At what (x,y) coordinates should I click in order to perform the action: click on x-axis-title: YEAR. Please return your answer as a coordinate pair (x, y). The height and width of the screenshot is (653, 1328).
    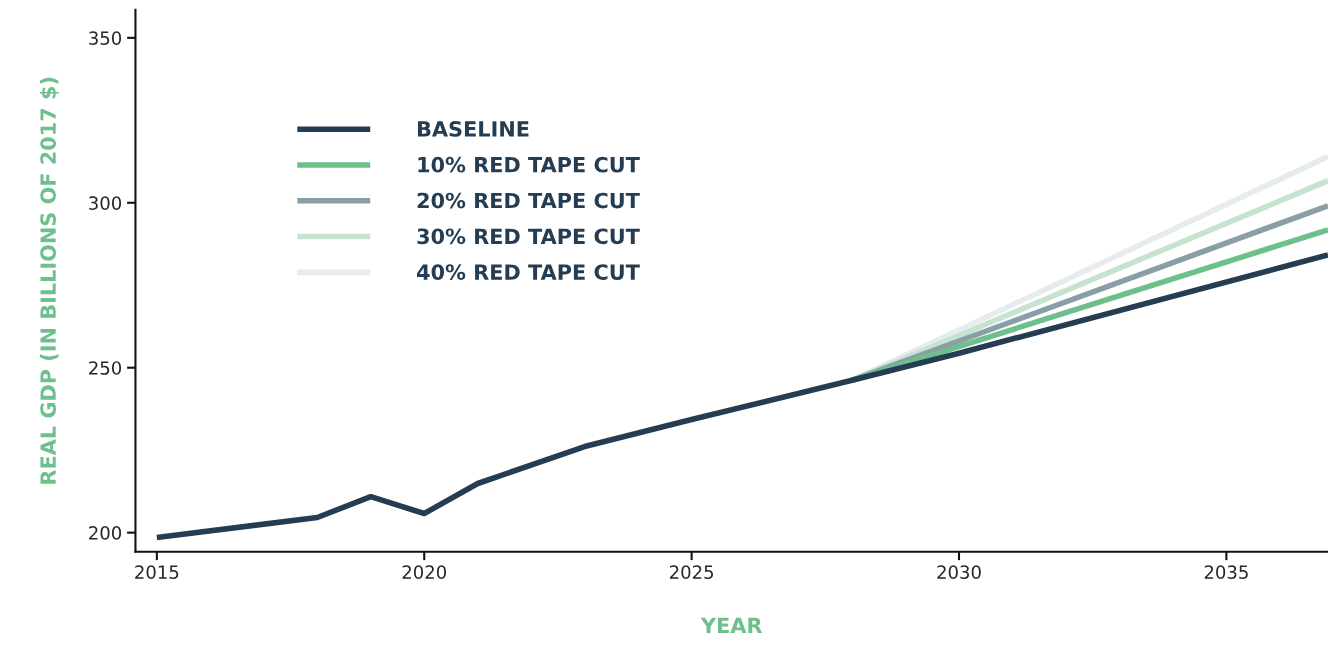
    Looking at the image, I should click on (731, 625).